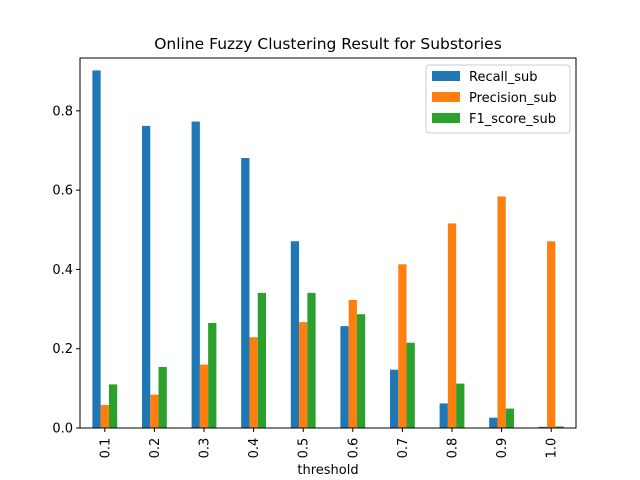  I want to click on y-tick-label: 0.8, so click(62, 111).